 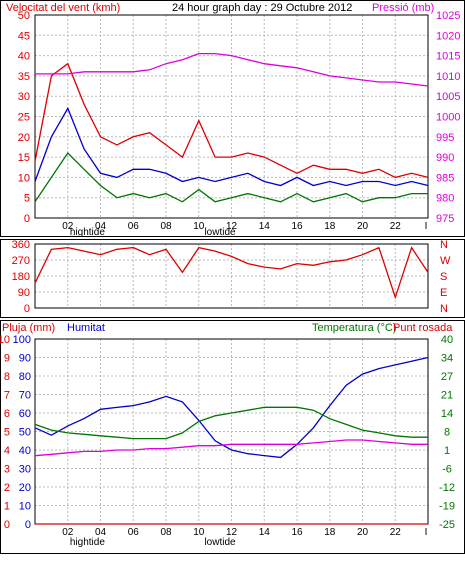 I want to click on humidity-ytick: 100, so click(x=22, y=340).